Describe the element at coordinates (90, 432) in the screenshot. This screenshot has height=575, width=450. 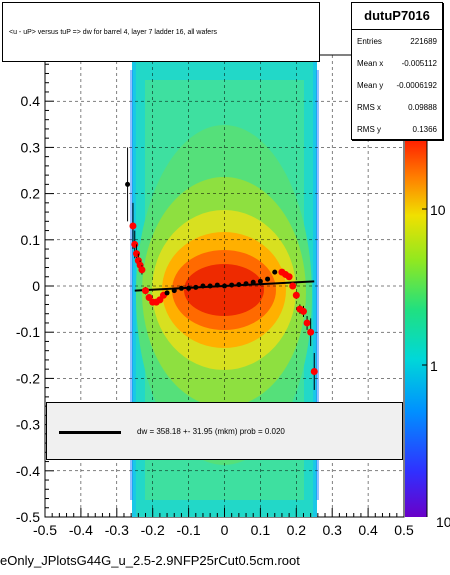
I see `fit-legend-line` at that location.